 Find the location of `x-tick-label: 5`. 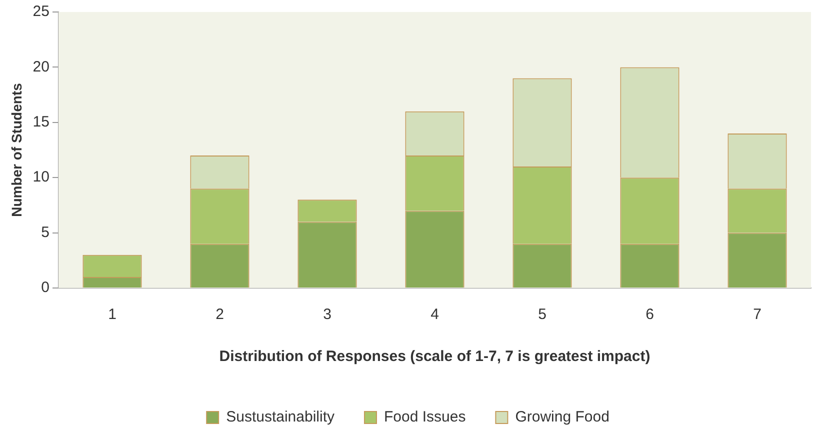

x-tick-label: 5 is located at coordinates (542, 315).